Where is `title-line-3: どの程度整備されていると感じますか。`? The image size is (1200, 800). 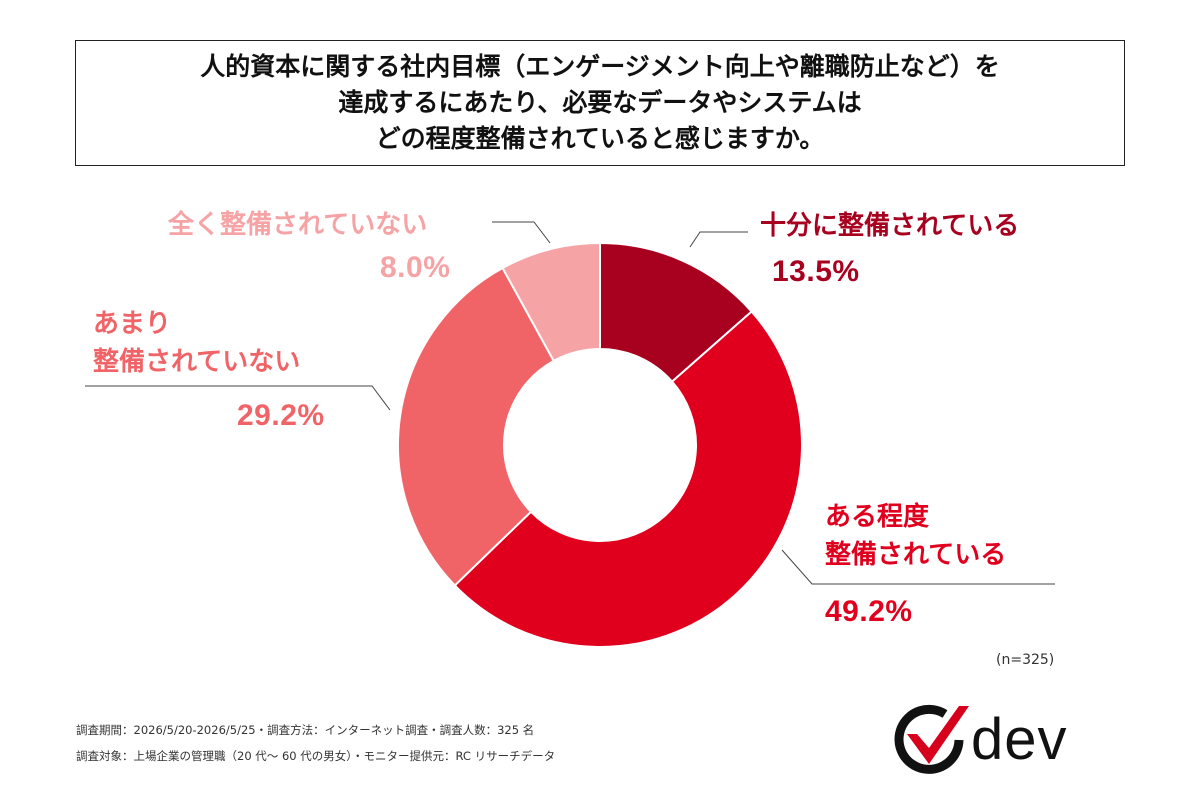 title-line-3: どの程度整備されていると感じますか。 is located at coordinates (600, 138).